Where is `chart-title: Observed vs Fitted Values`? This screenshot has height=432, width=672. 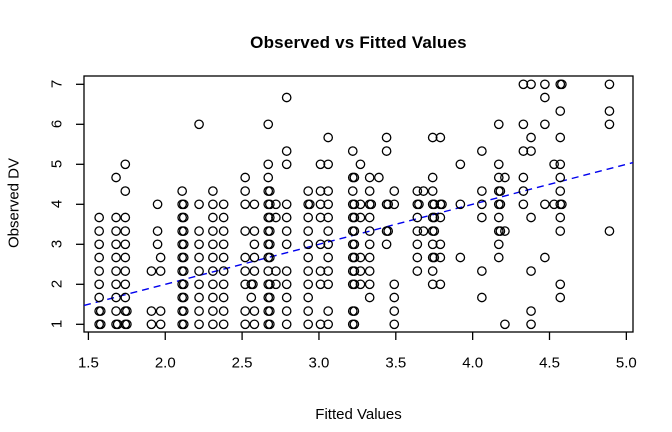
chart-title: Observed vs Fitted Values is located at coordinates (358, 42).